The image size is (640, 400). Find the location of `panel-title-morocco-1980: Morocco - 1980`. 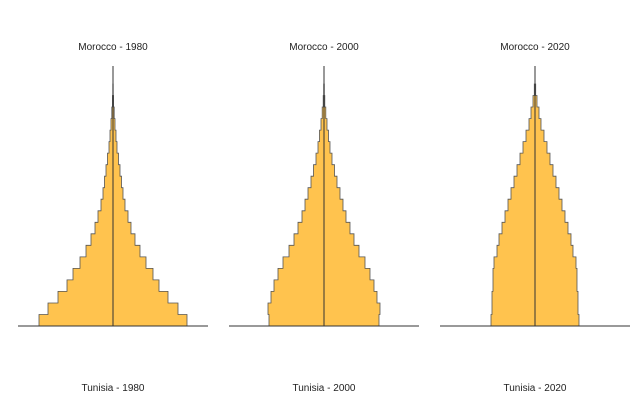

panel-title-morocco-1980: Morocco - 1980 is located at coordinates (113, 47).